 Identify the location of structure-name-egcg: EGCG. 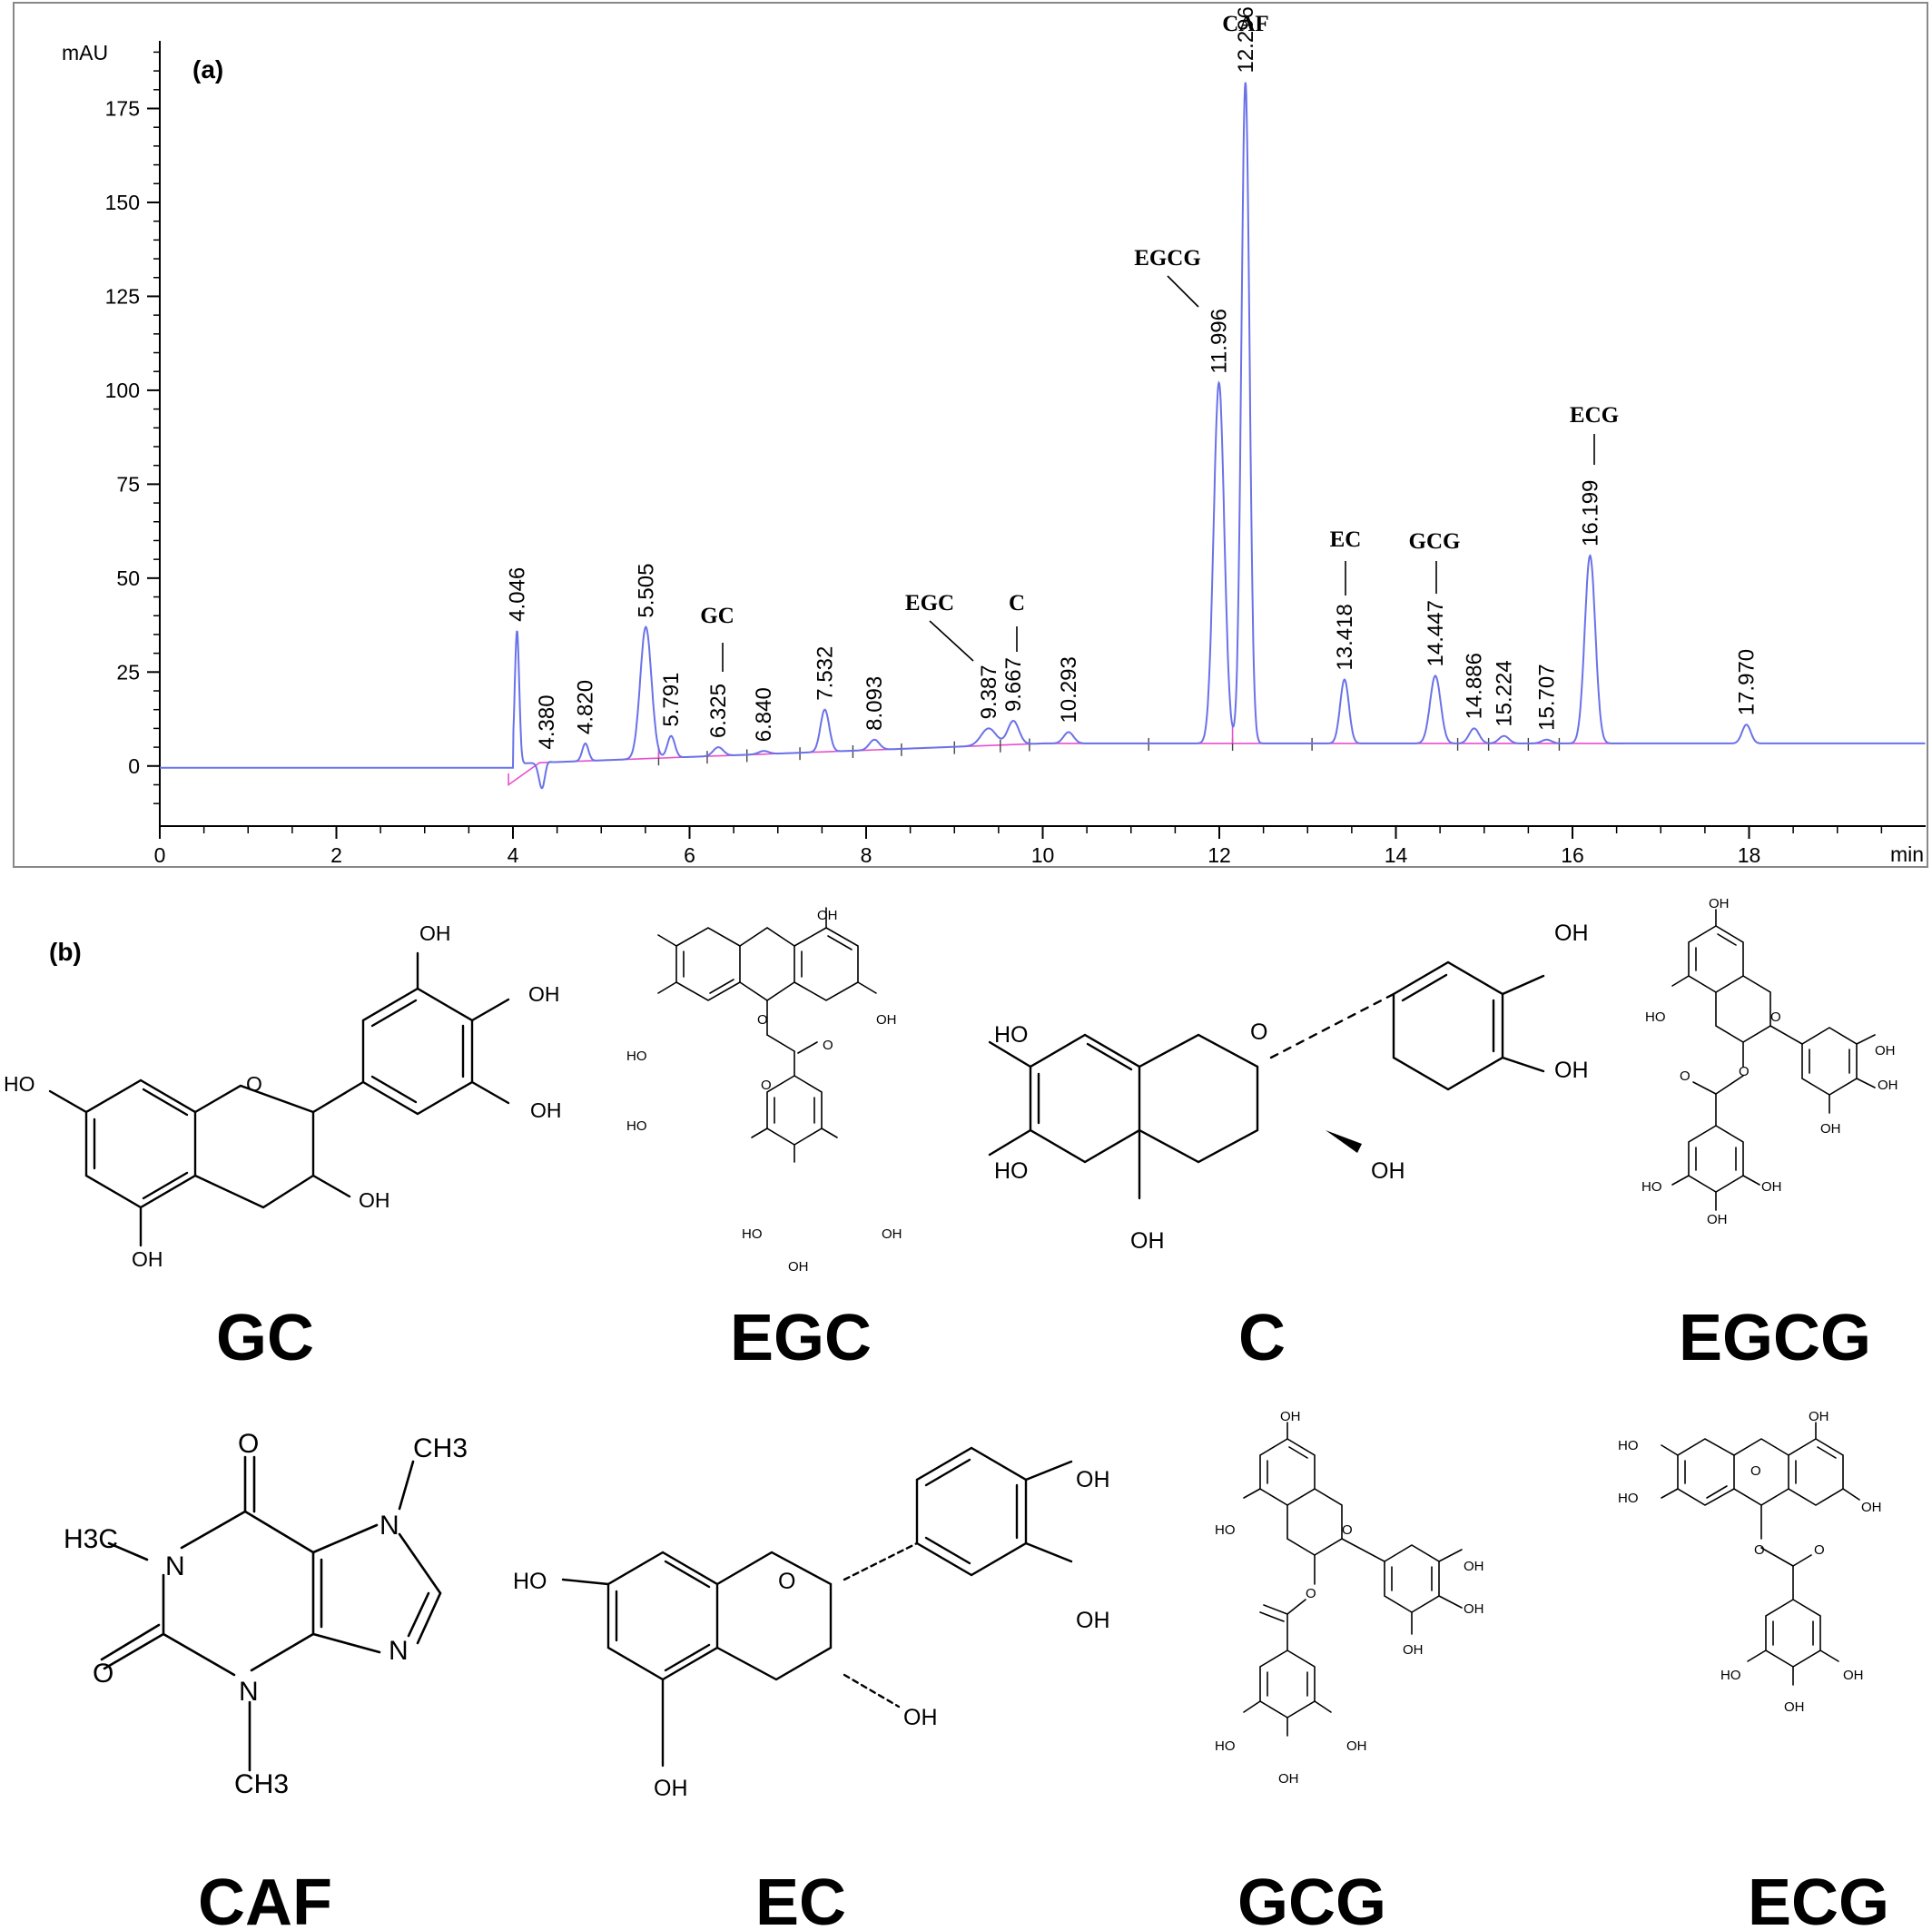
(1775, 1338).